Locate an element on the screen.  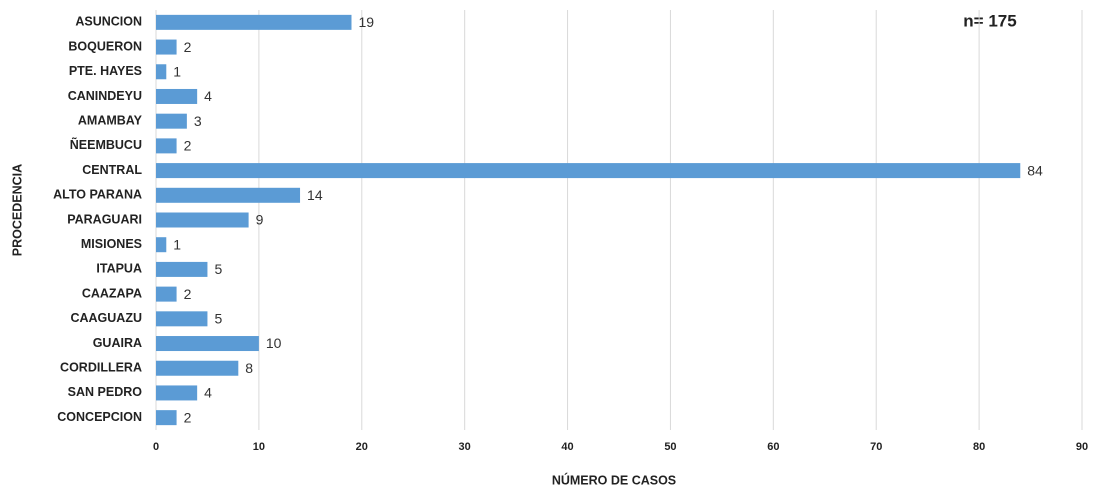
x-tick-label: 20 is located at coordinates (362, 447).